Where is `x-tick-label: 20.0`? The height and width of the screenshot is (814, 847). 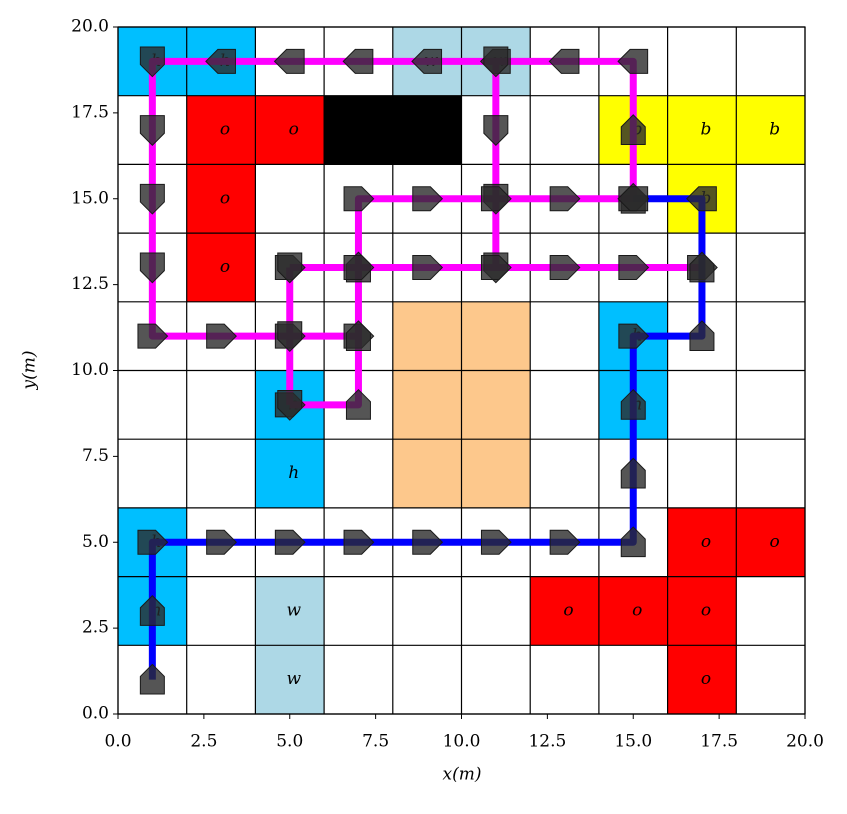 x-tick-label: 20.0 is located at coordinates (805, 742).